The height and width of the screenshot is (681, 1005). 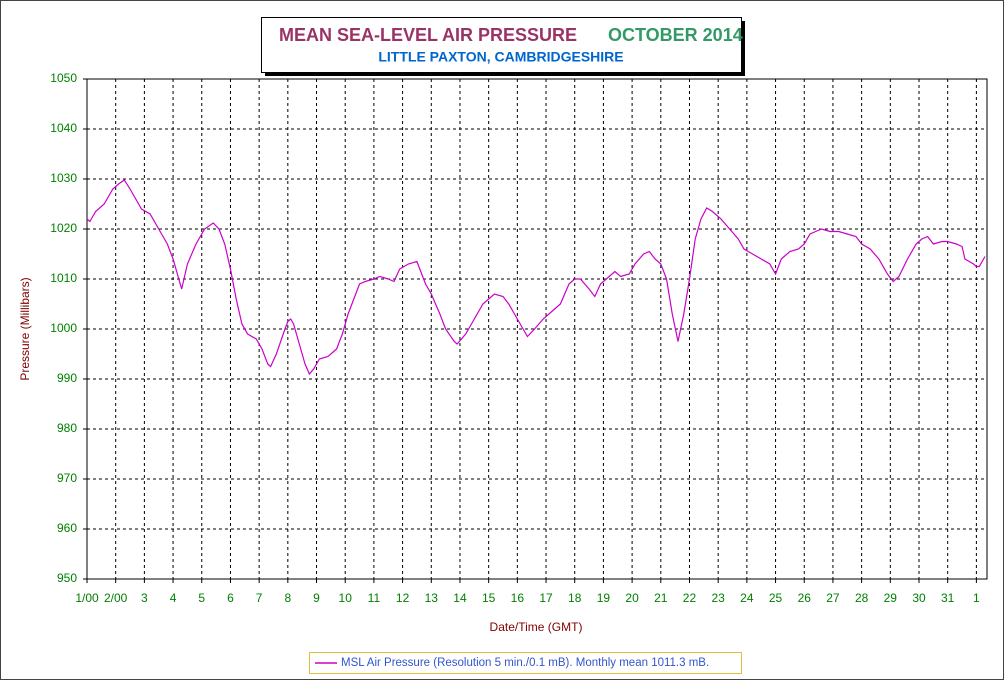 I want to click on x-tick-label: 2/00, so click(x=116, y=598).